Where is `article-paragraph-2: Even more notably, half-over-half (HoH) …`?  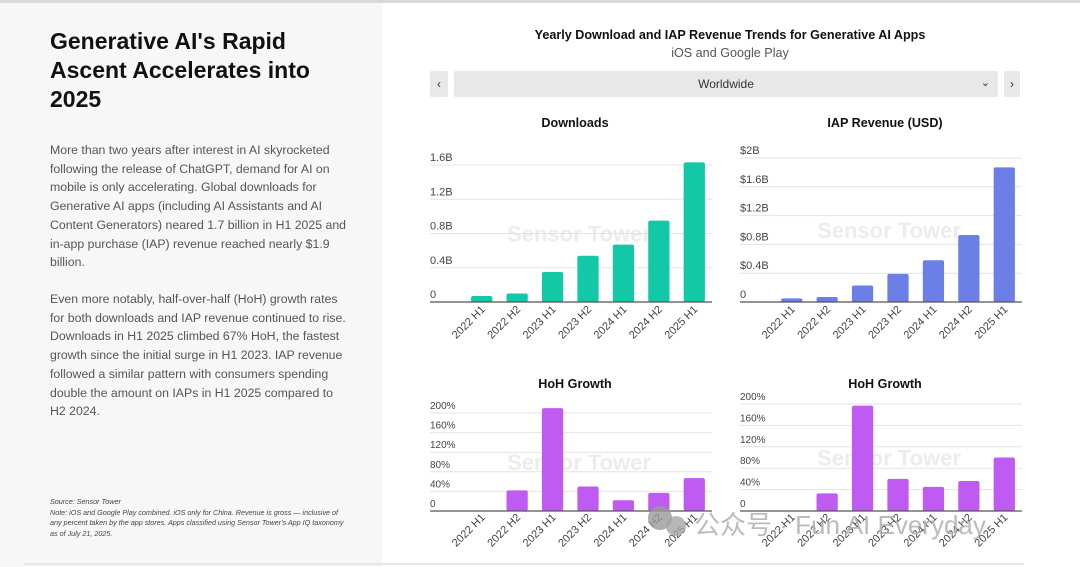
article-paragraph-2: Even more notably, half-over-half (HoH) … is located at coordinates (198, 355).